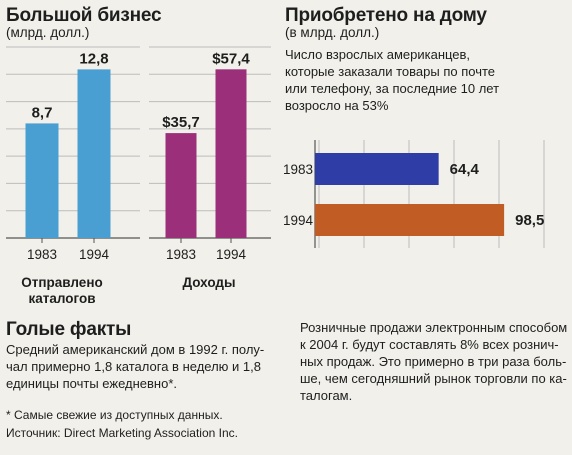  What do you see at coordinates (378, 54) in the screenshot?
I see `right-description-line: Число взрослых американцев,` at bounding box center [378, 54].